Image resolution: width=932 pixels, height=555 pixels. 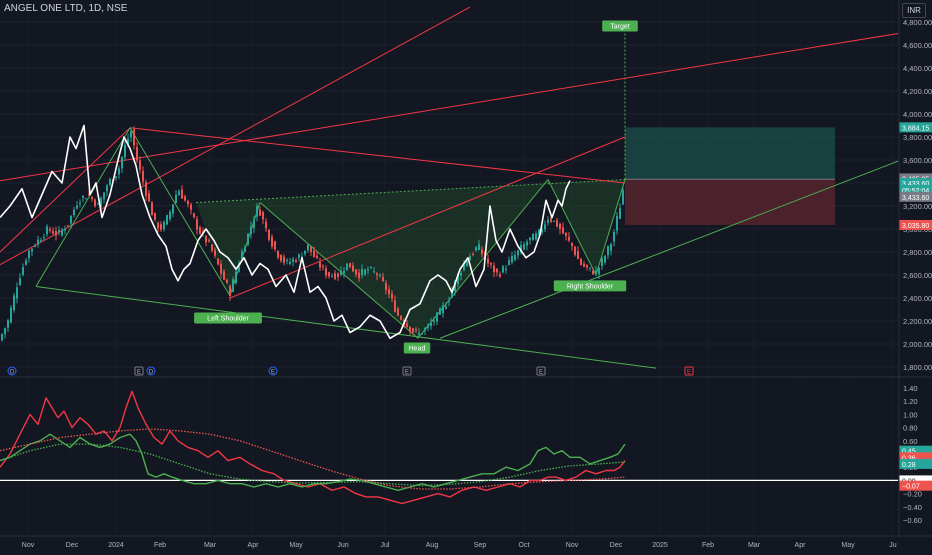 I want to click on osc-tick-label: 0.80, so click(x=910, y=428).